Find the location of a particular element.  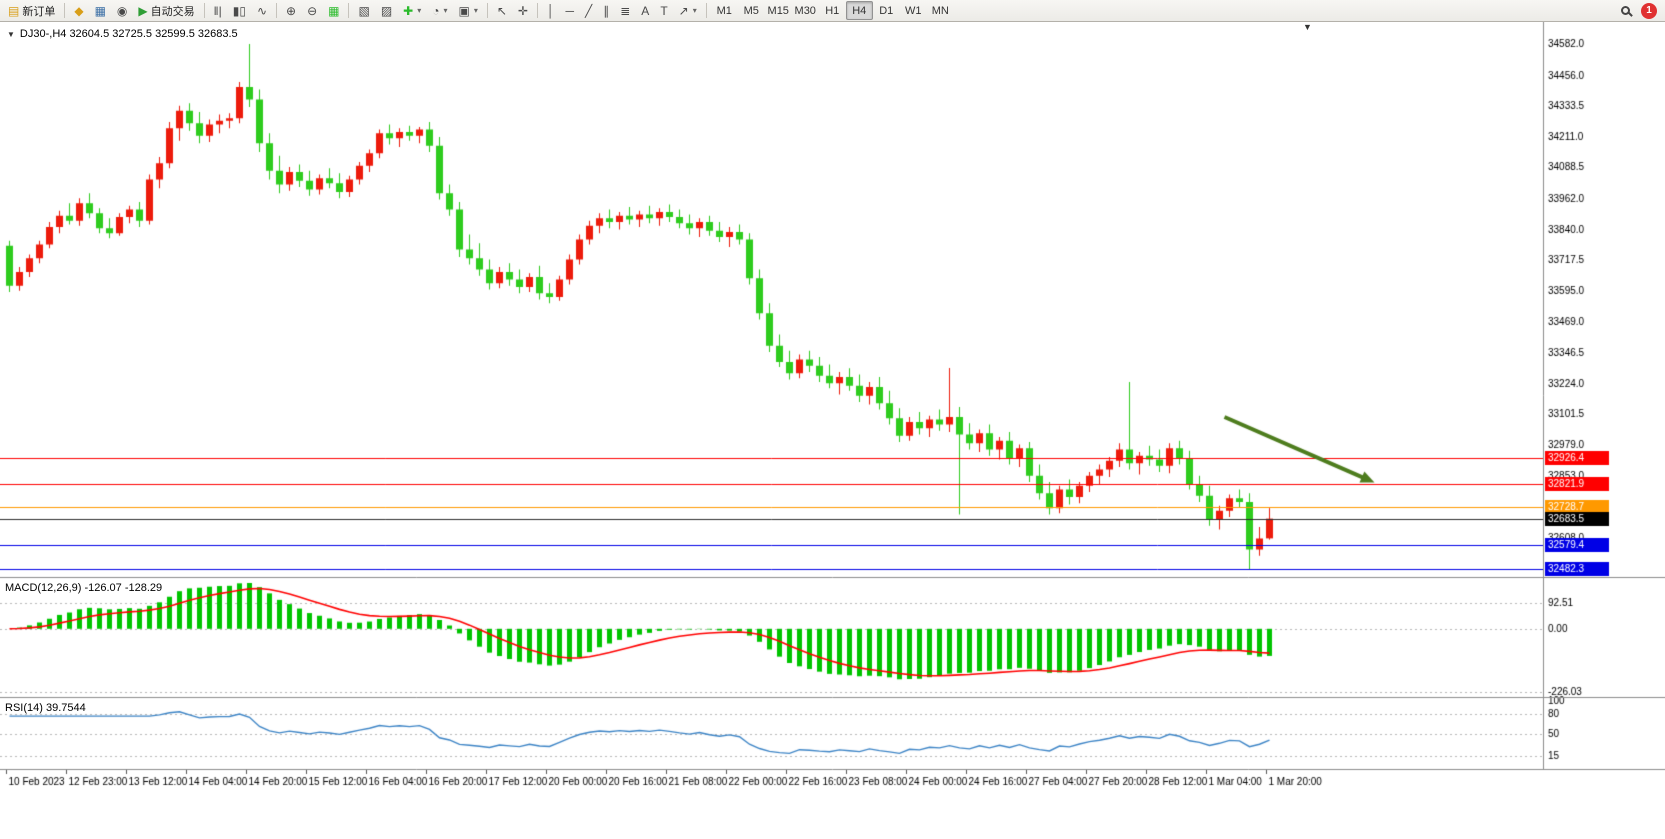

cursor-icon: ↖ is located at coordinates (501, 10).